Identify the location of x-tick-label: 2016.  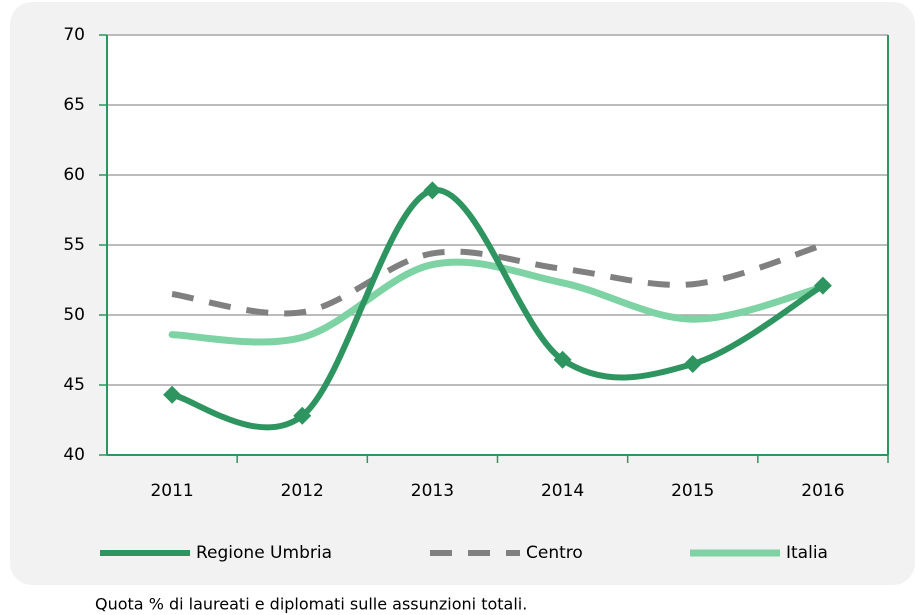
(822, 491).